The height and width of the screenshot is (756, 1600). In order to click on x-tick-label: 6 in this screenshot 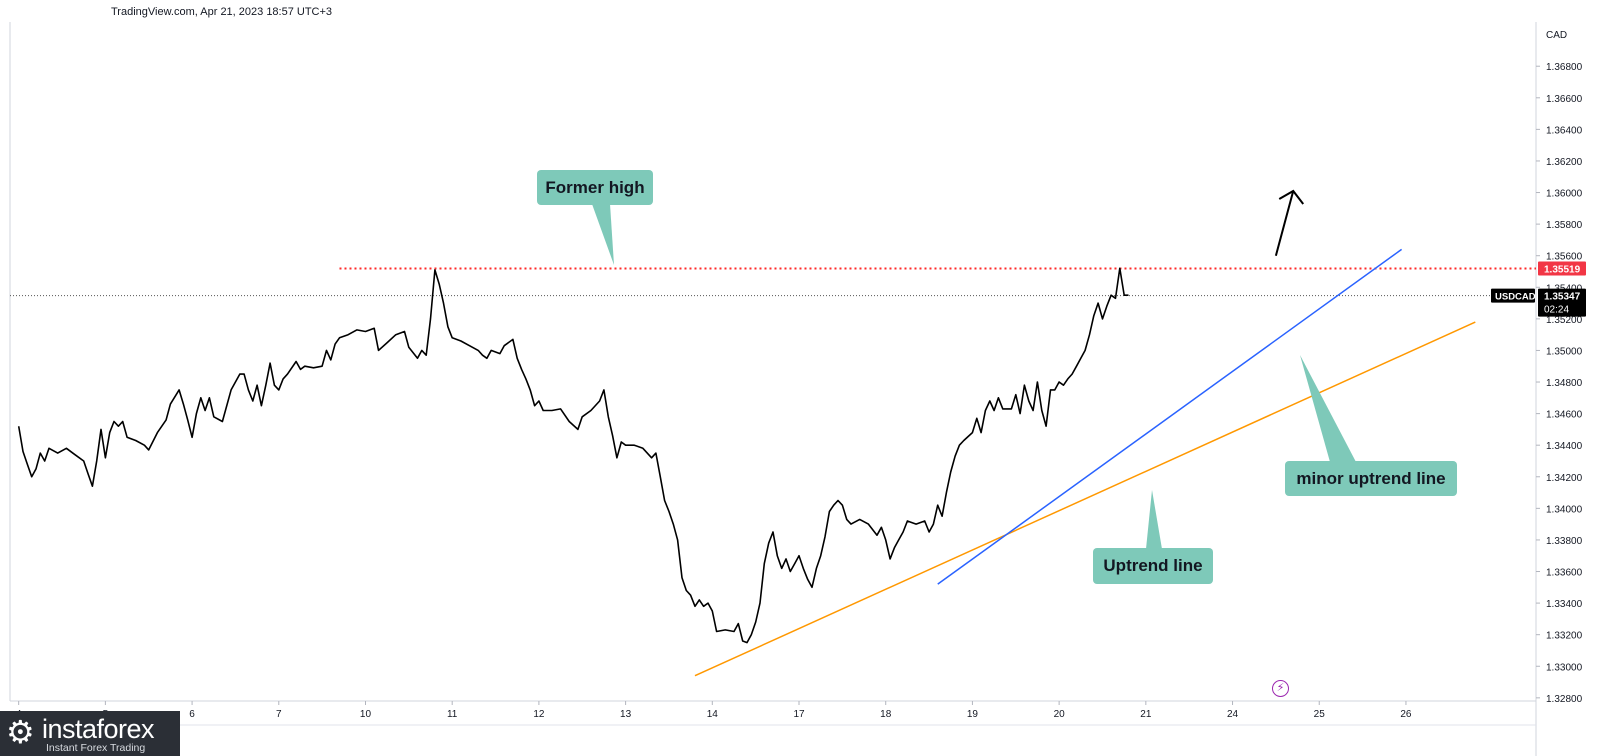, I will do `click(192, 714)`.